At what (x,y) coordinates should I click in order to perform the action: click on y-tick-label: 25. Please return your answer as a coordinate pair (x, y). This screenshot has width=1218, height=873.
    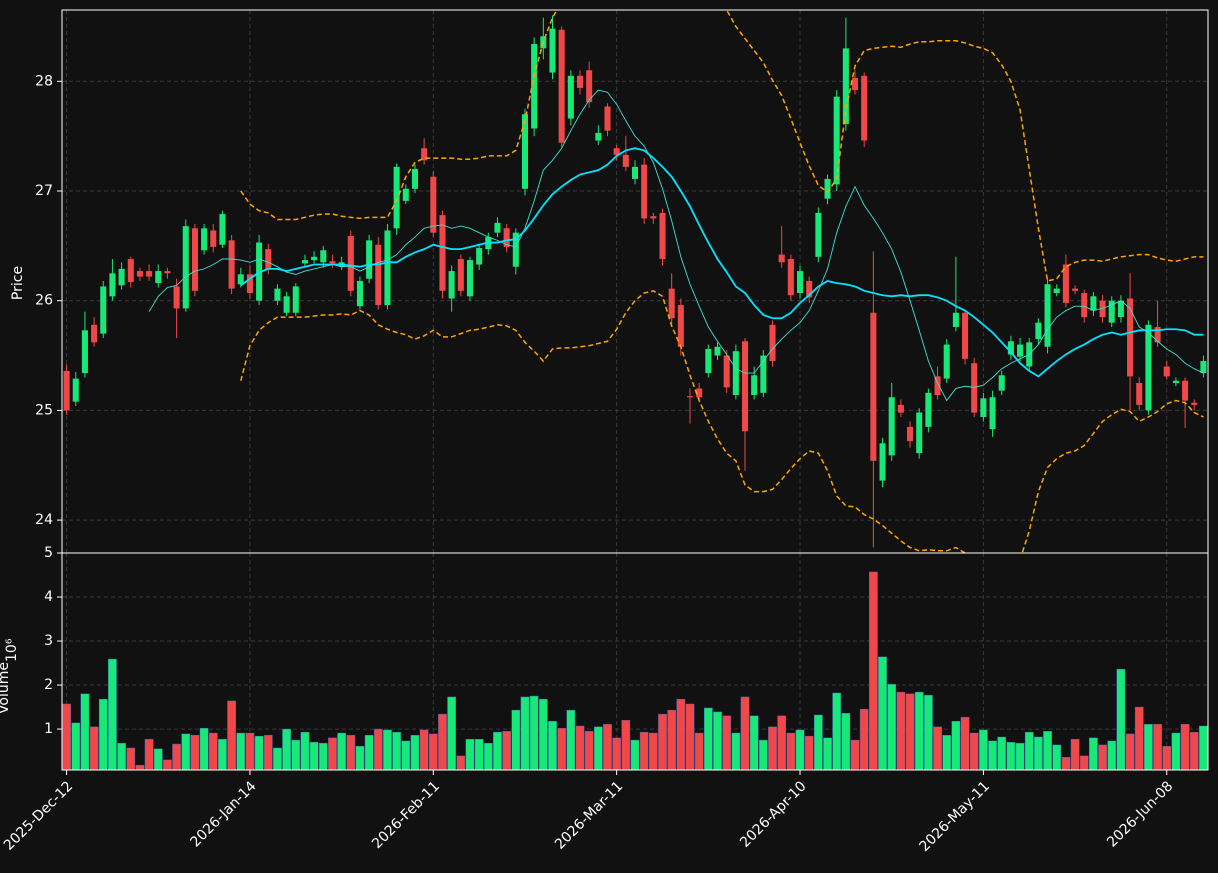
    Looking at the image, I should click on (44, 410).